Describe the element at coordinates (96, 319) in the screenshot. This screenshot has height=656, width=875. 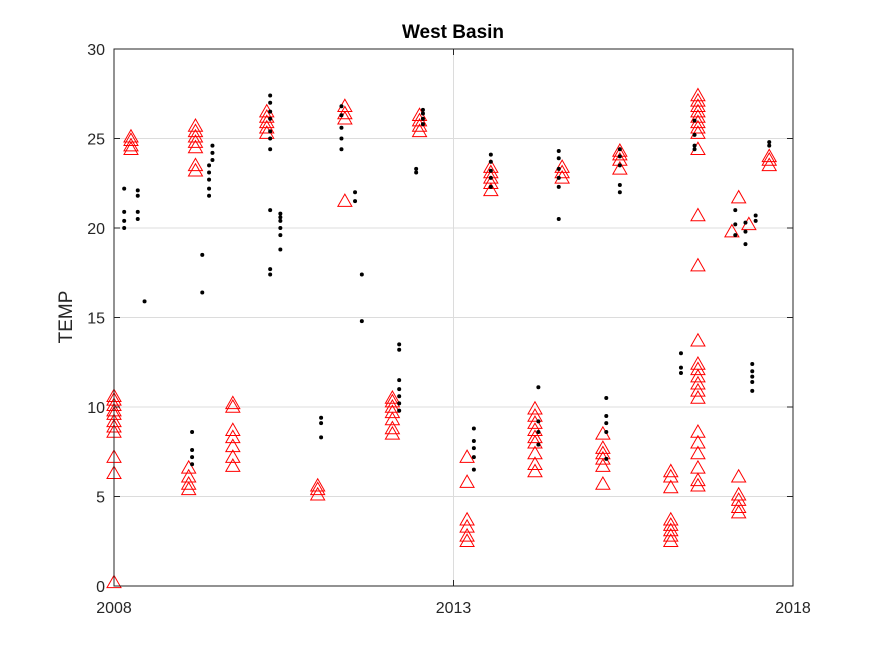
I see `y-tick-label: 15` at that location.